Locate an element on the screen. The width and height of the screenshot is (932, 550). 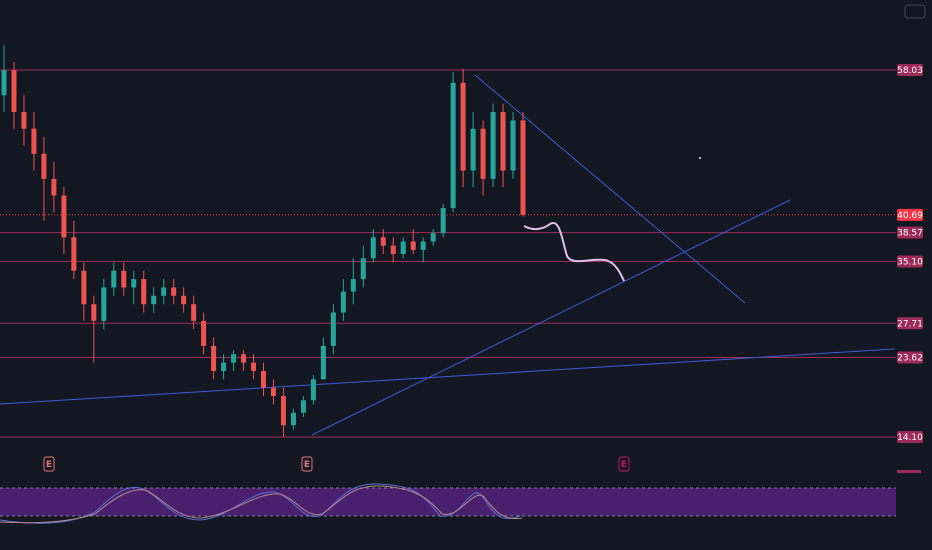
price-label: 58.03 is located at coordinates (910, 71).